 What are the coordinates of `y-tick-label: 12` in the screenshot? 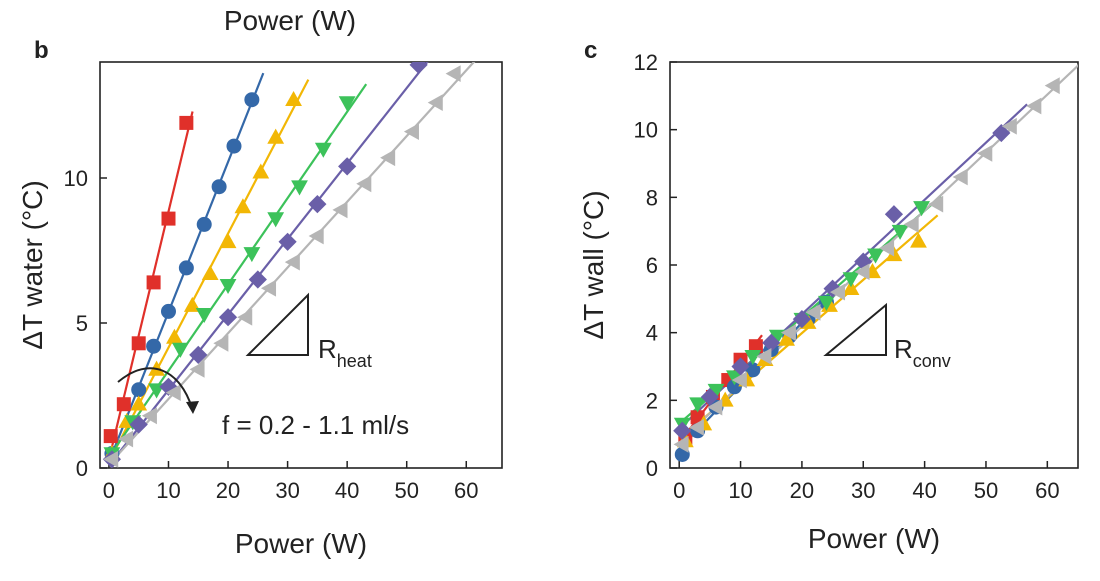 It's located at (646, 62).